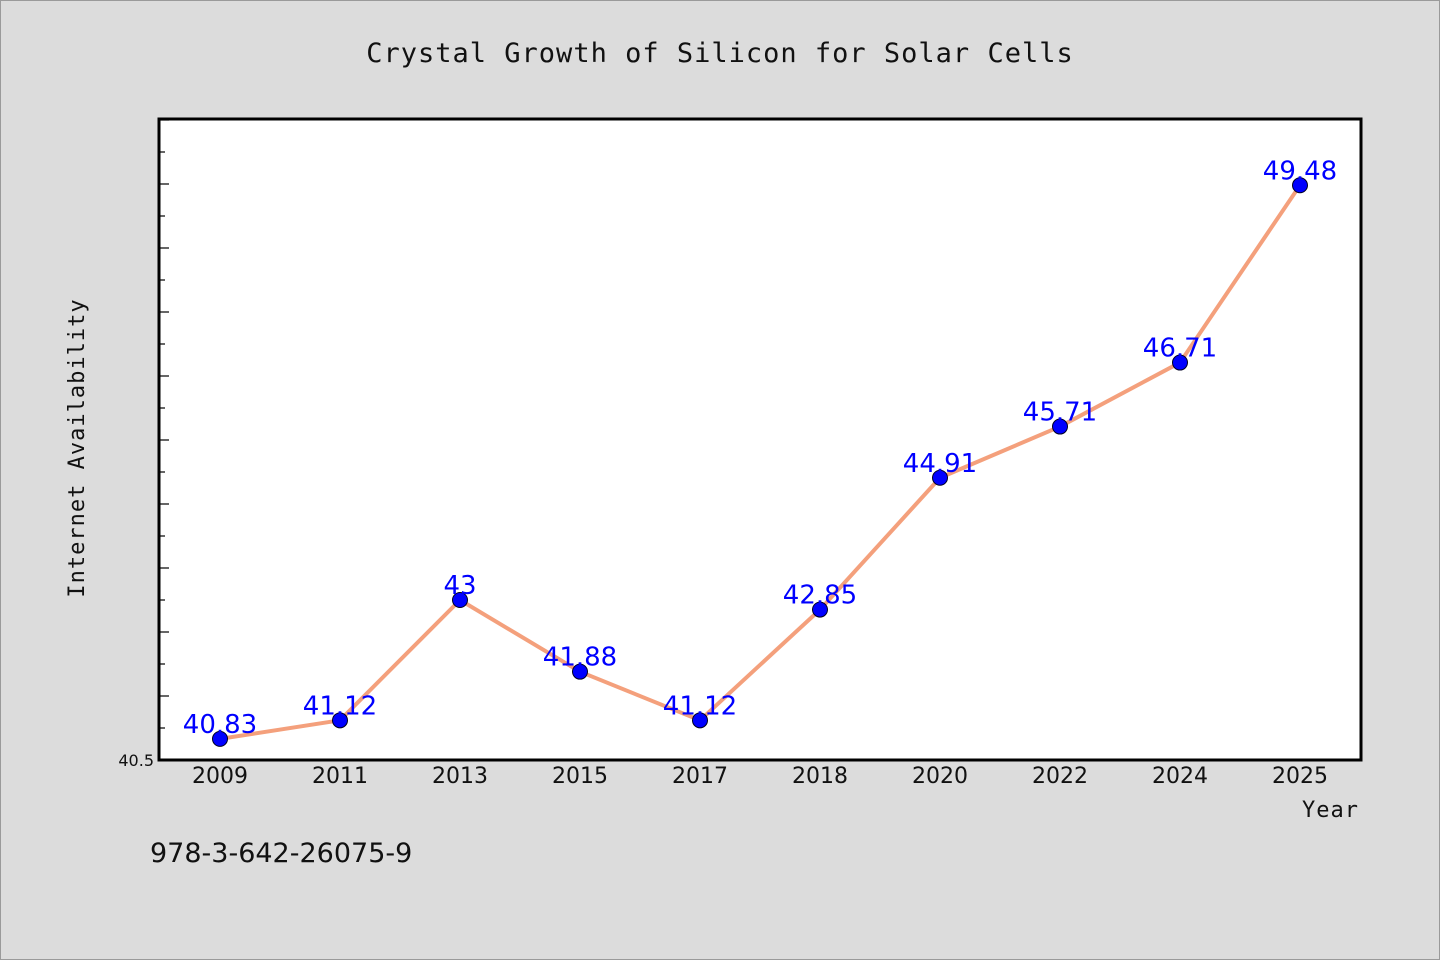  I want to click on x-tick-label: 2024, so click(1180, 776).